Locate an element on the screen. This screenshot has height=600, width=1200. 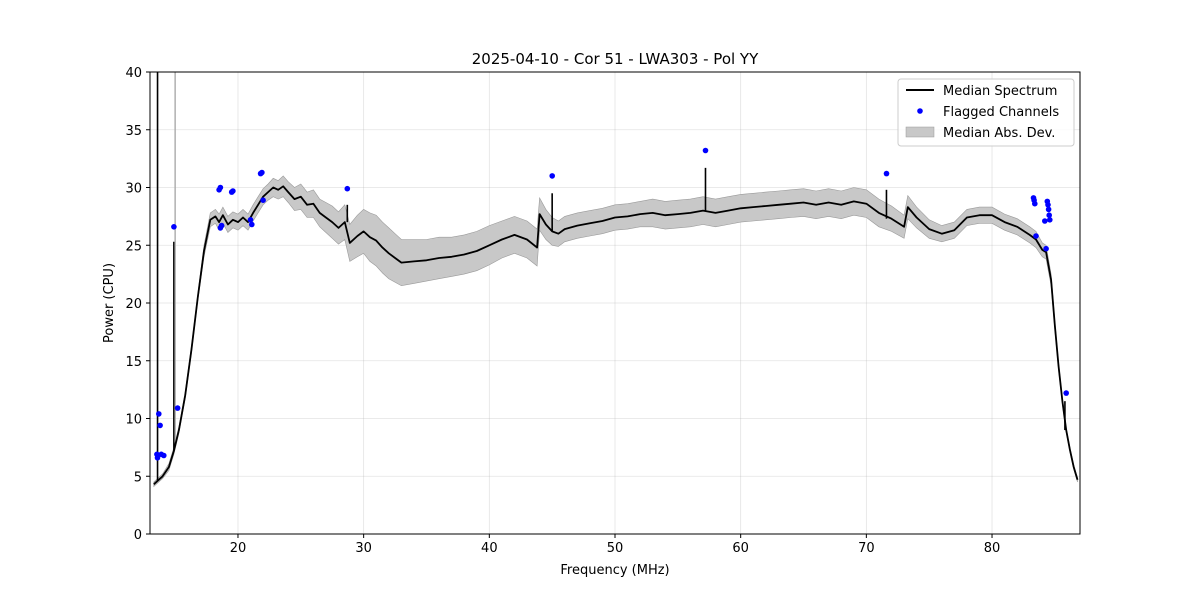
x-tick-label: 70 is located at coordinates (866, 548).